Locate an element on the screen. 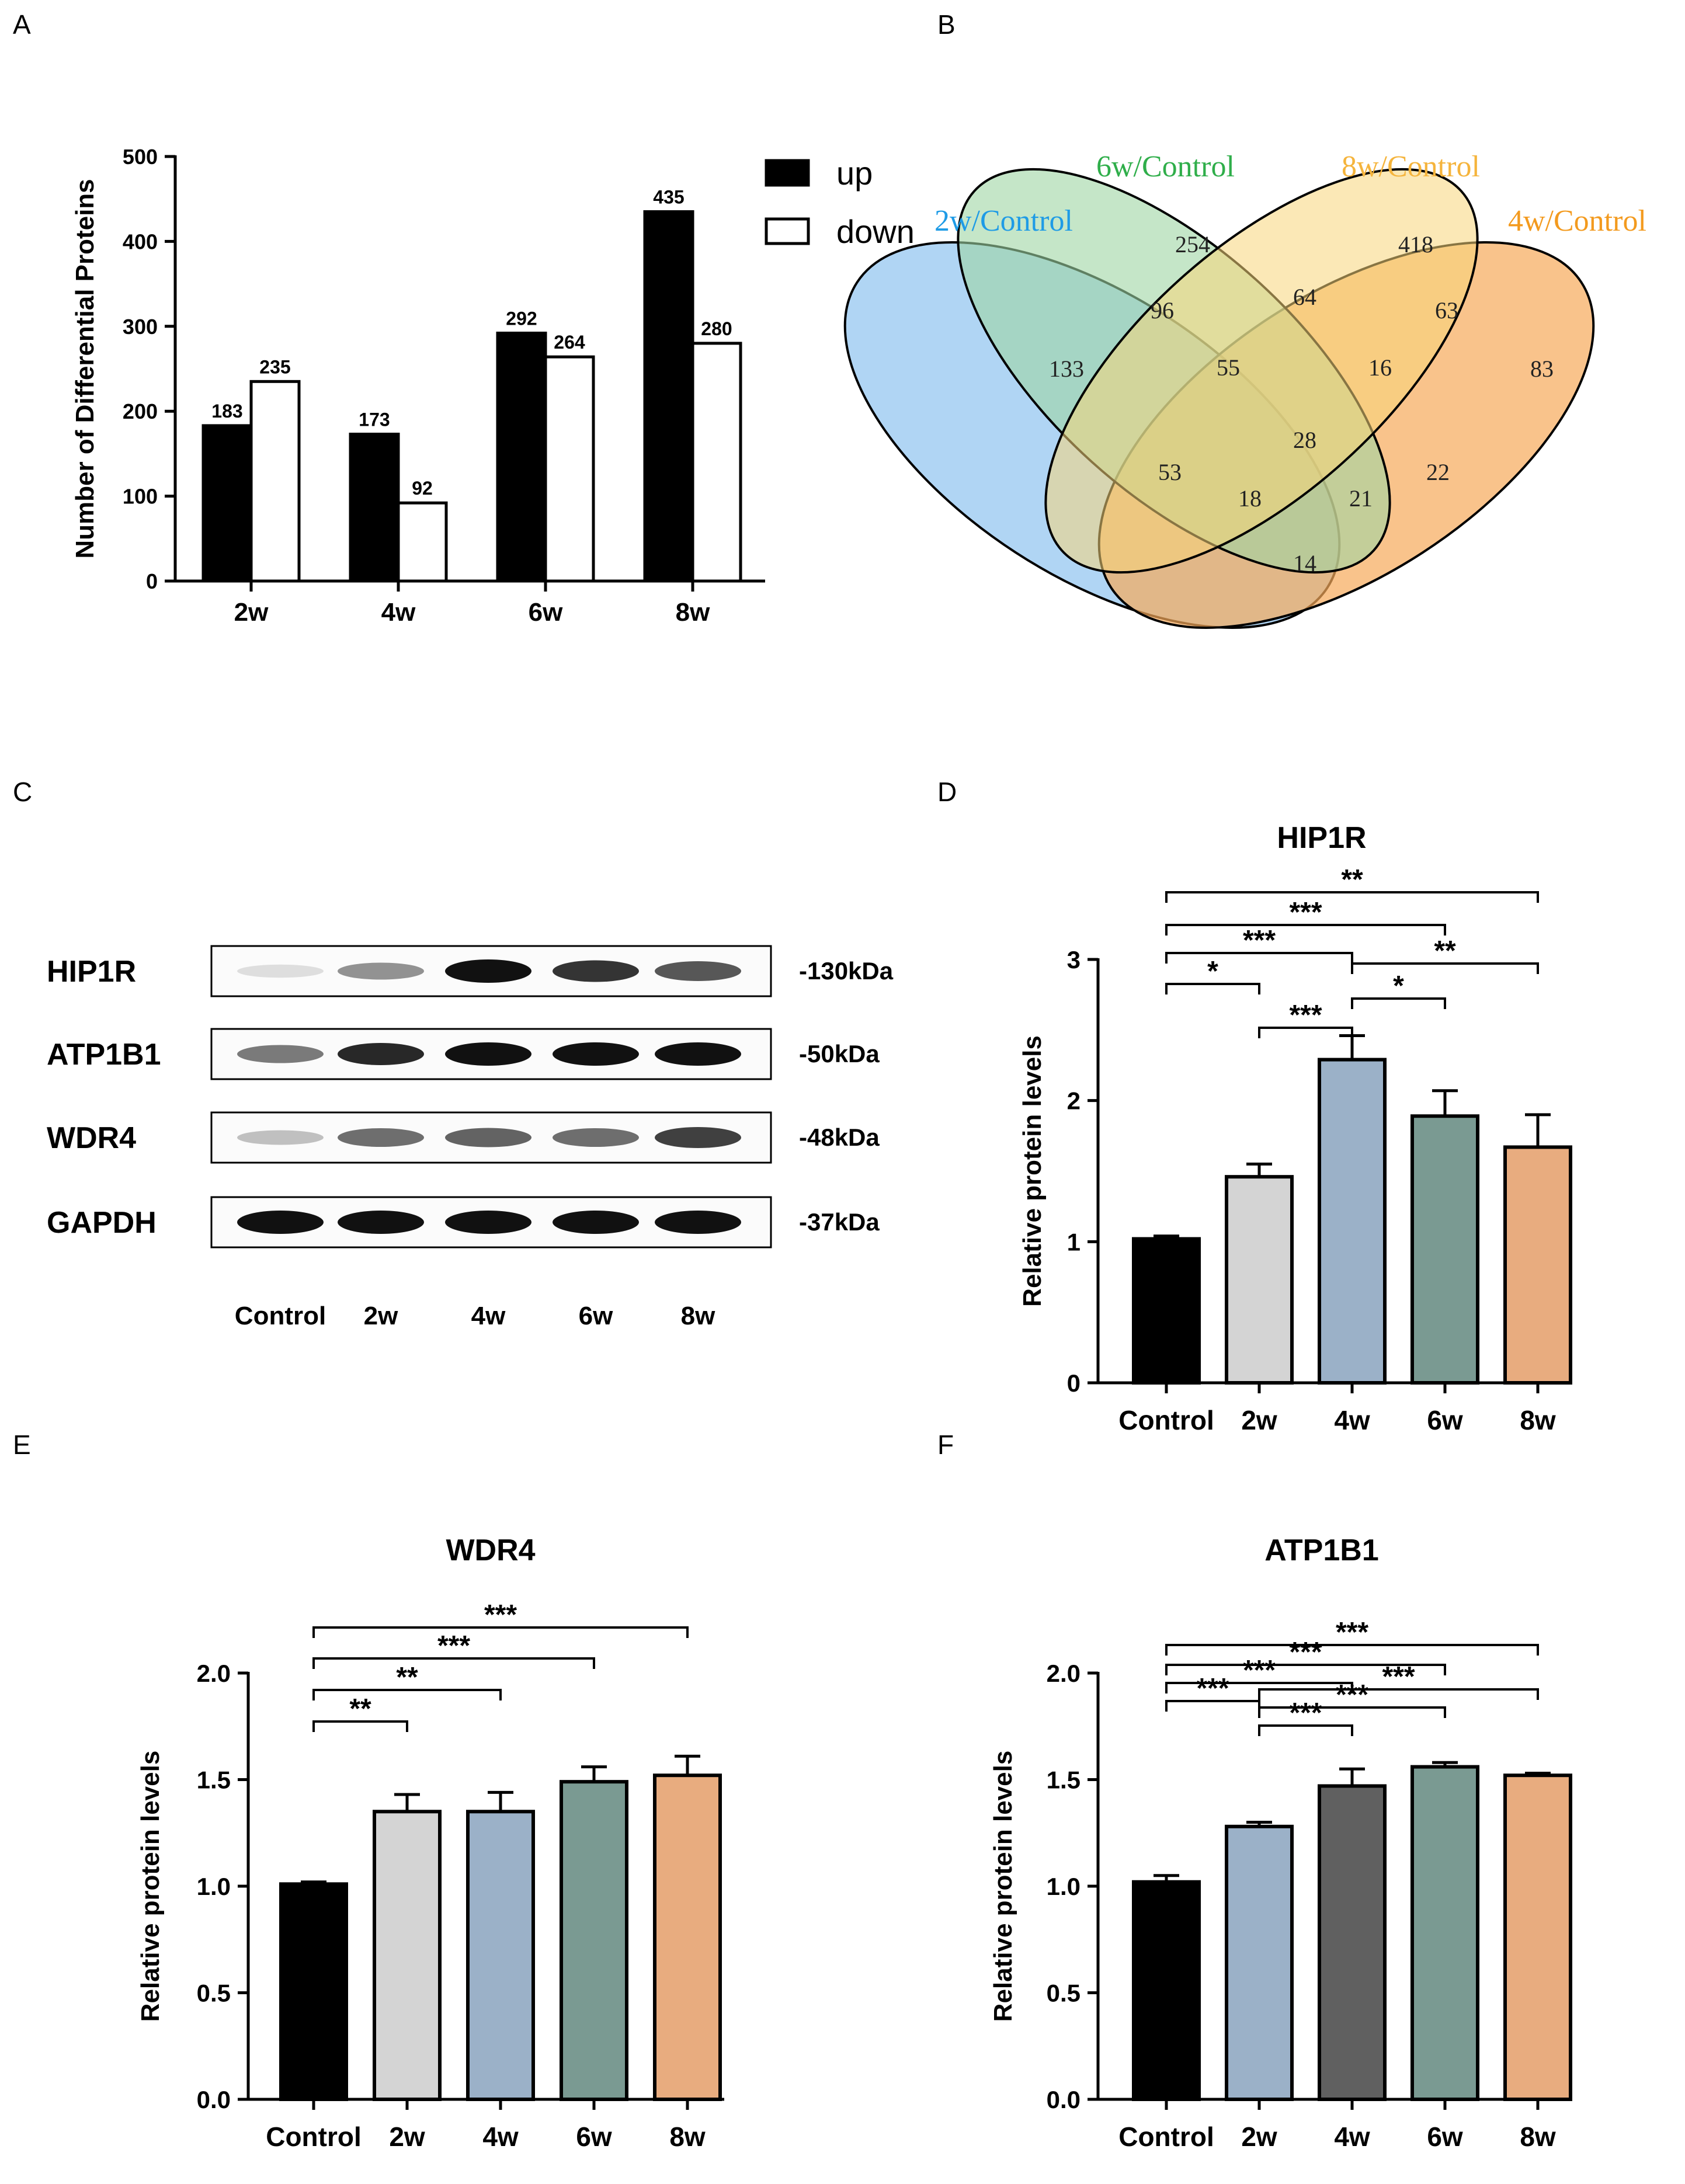  venn-count: 254 is located at coordinates (1192, 244).